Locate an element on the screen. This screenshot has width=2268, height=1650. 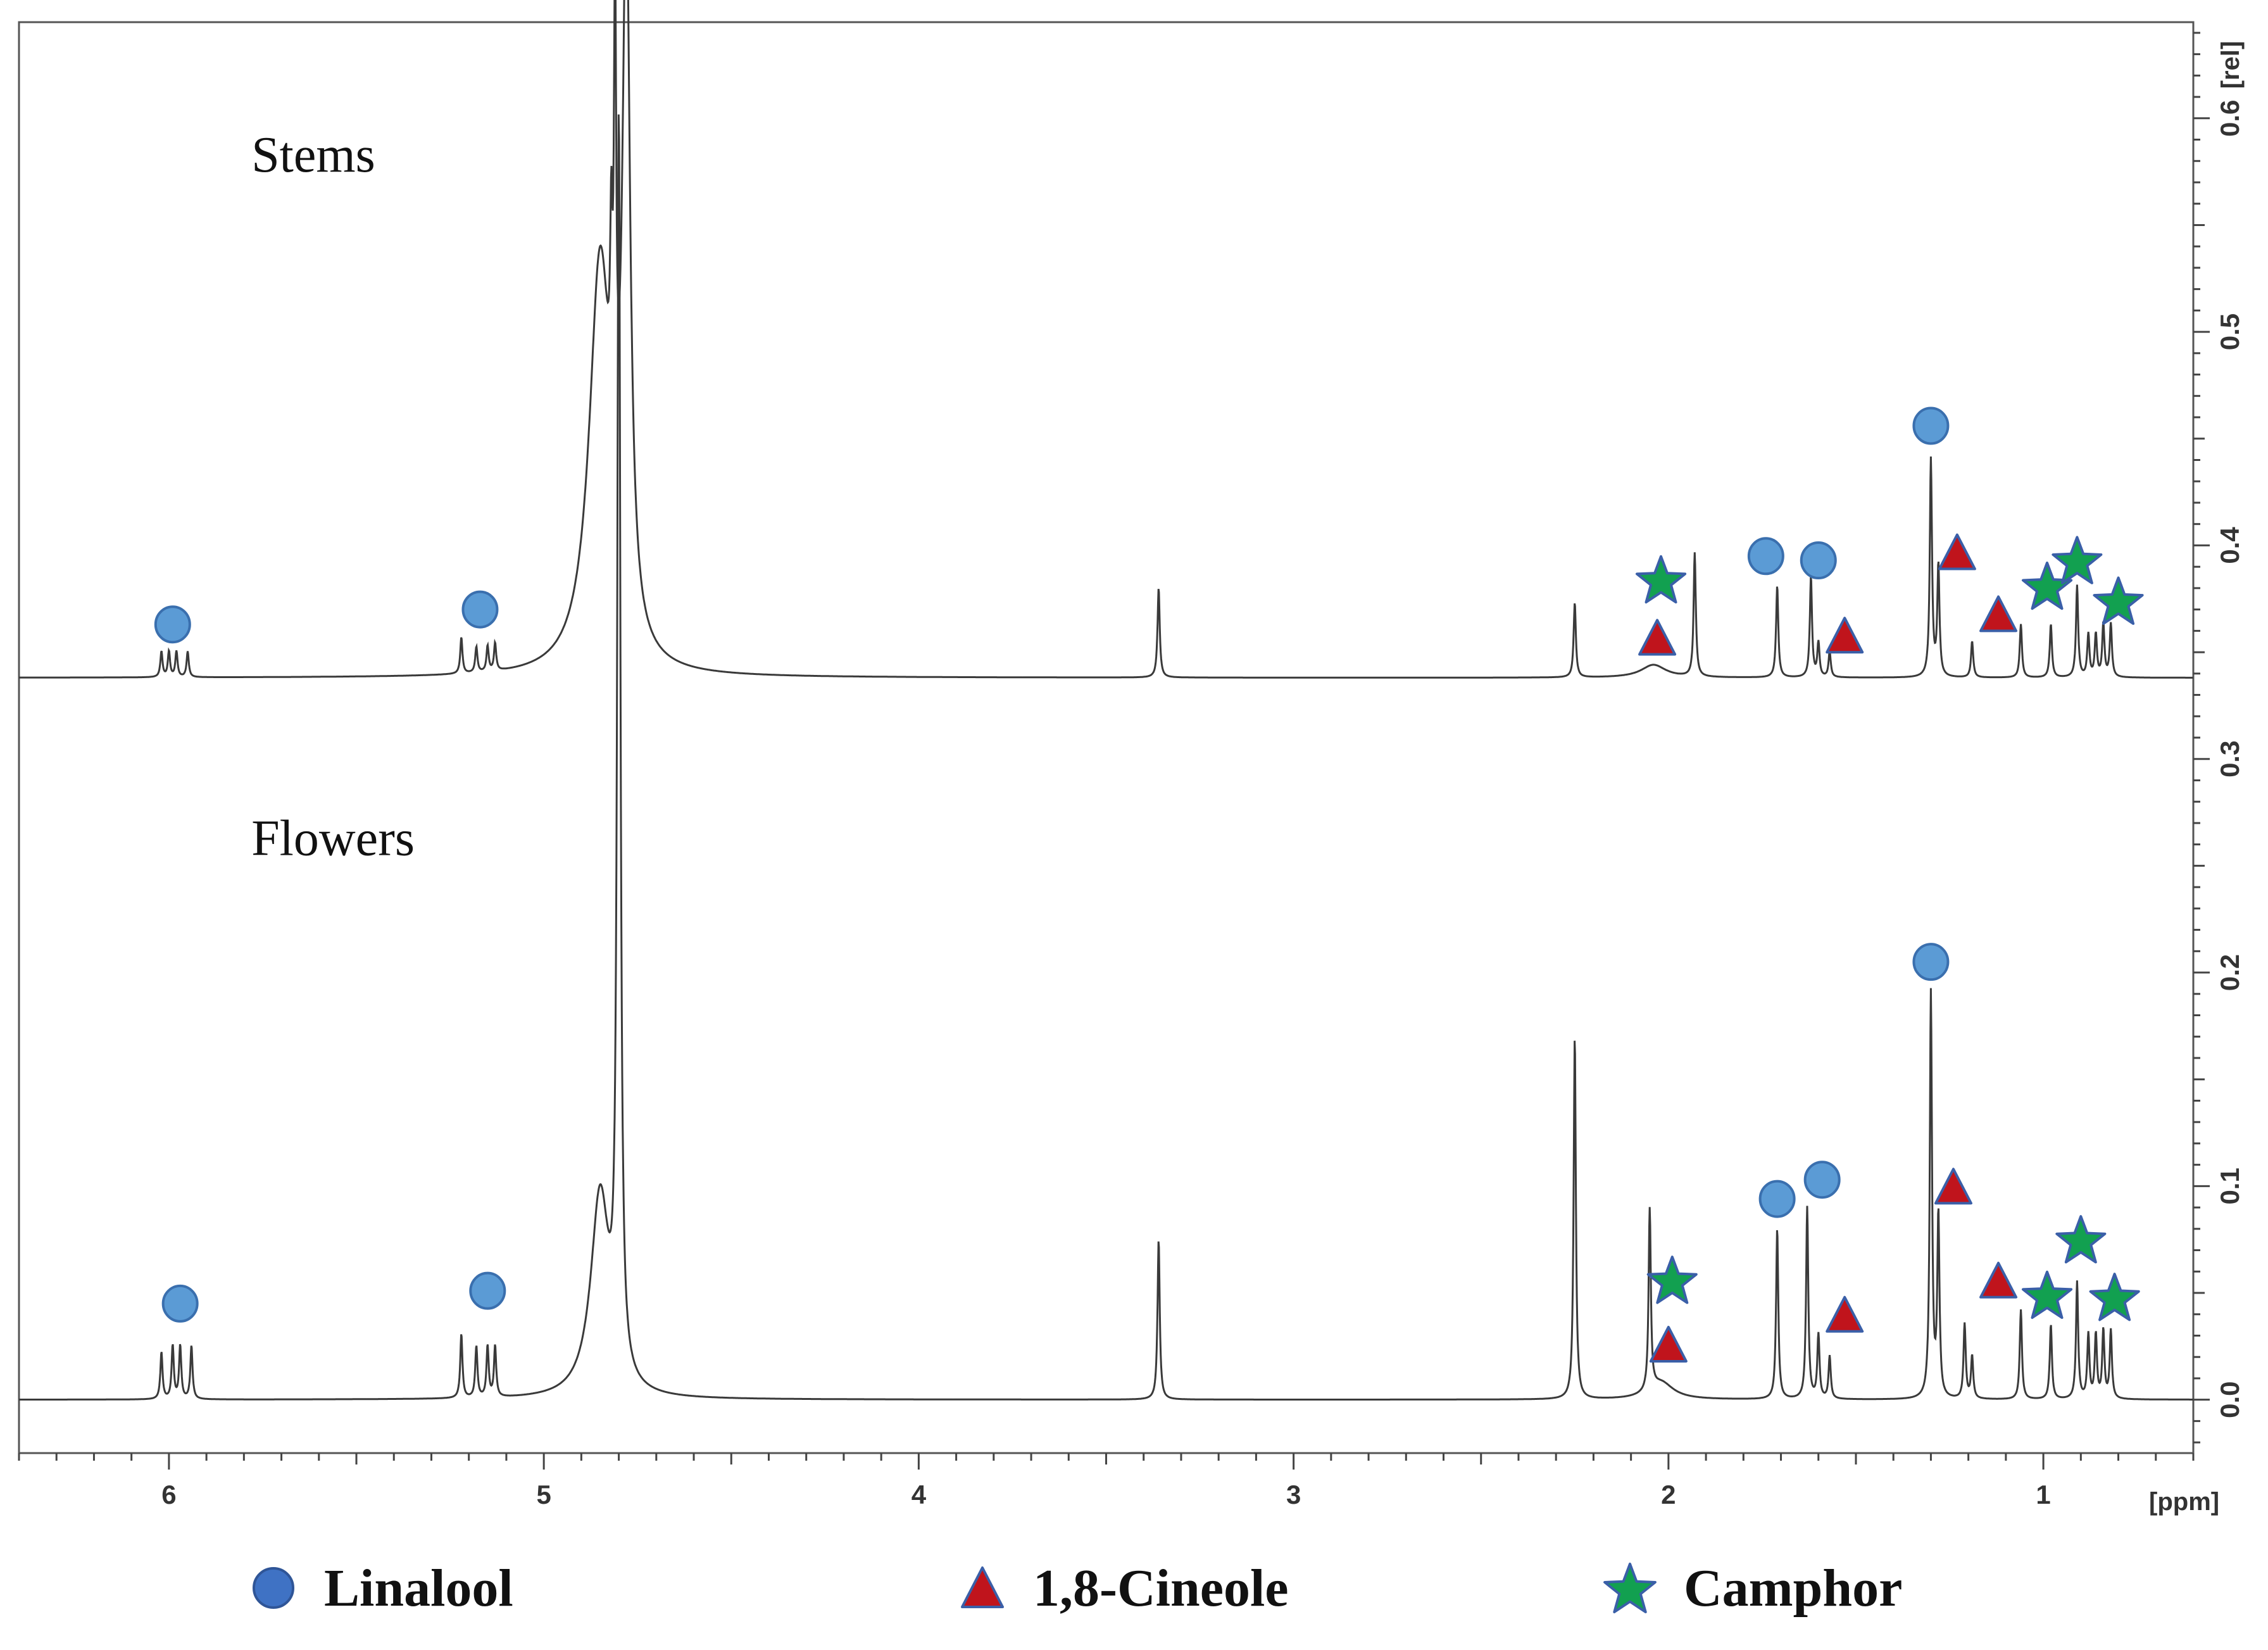
x-axis-label: [ppm] is located at coordinates (2184, 1502).